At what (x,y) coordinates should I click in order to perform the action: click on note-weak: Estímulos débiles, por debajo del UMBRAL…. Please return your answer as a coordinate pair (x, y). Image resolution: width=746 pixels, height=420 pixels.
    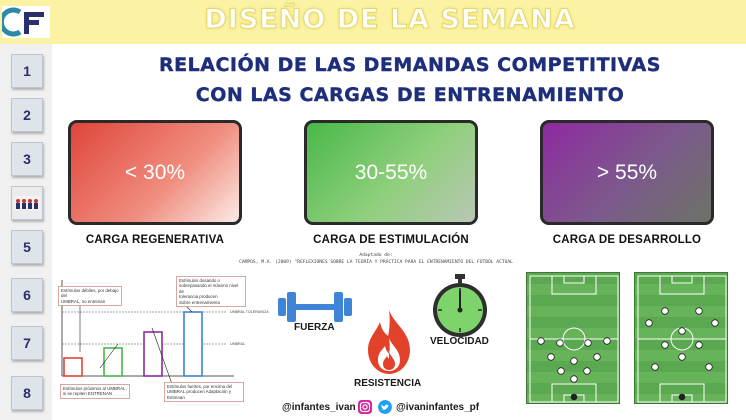
    Looking at the image, I should click on (90, 296).